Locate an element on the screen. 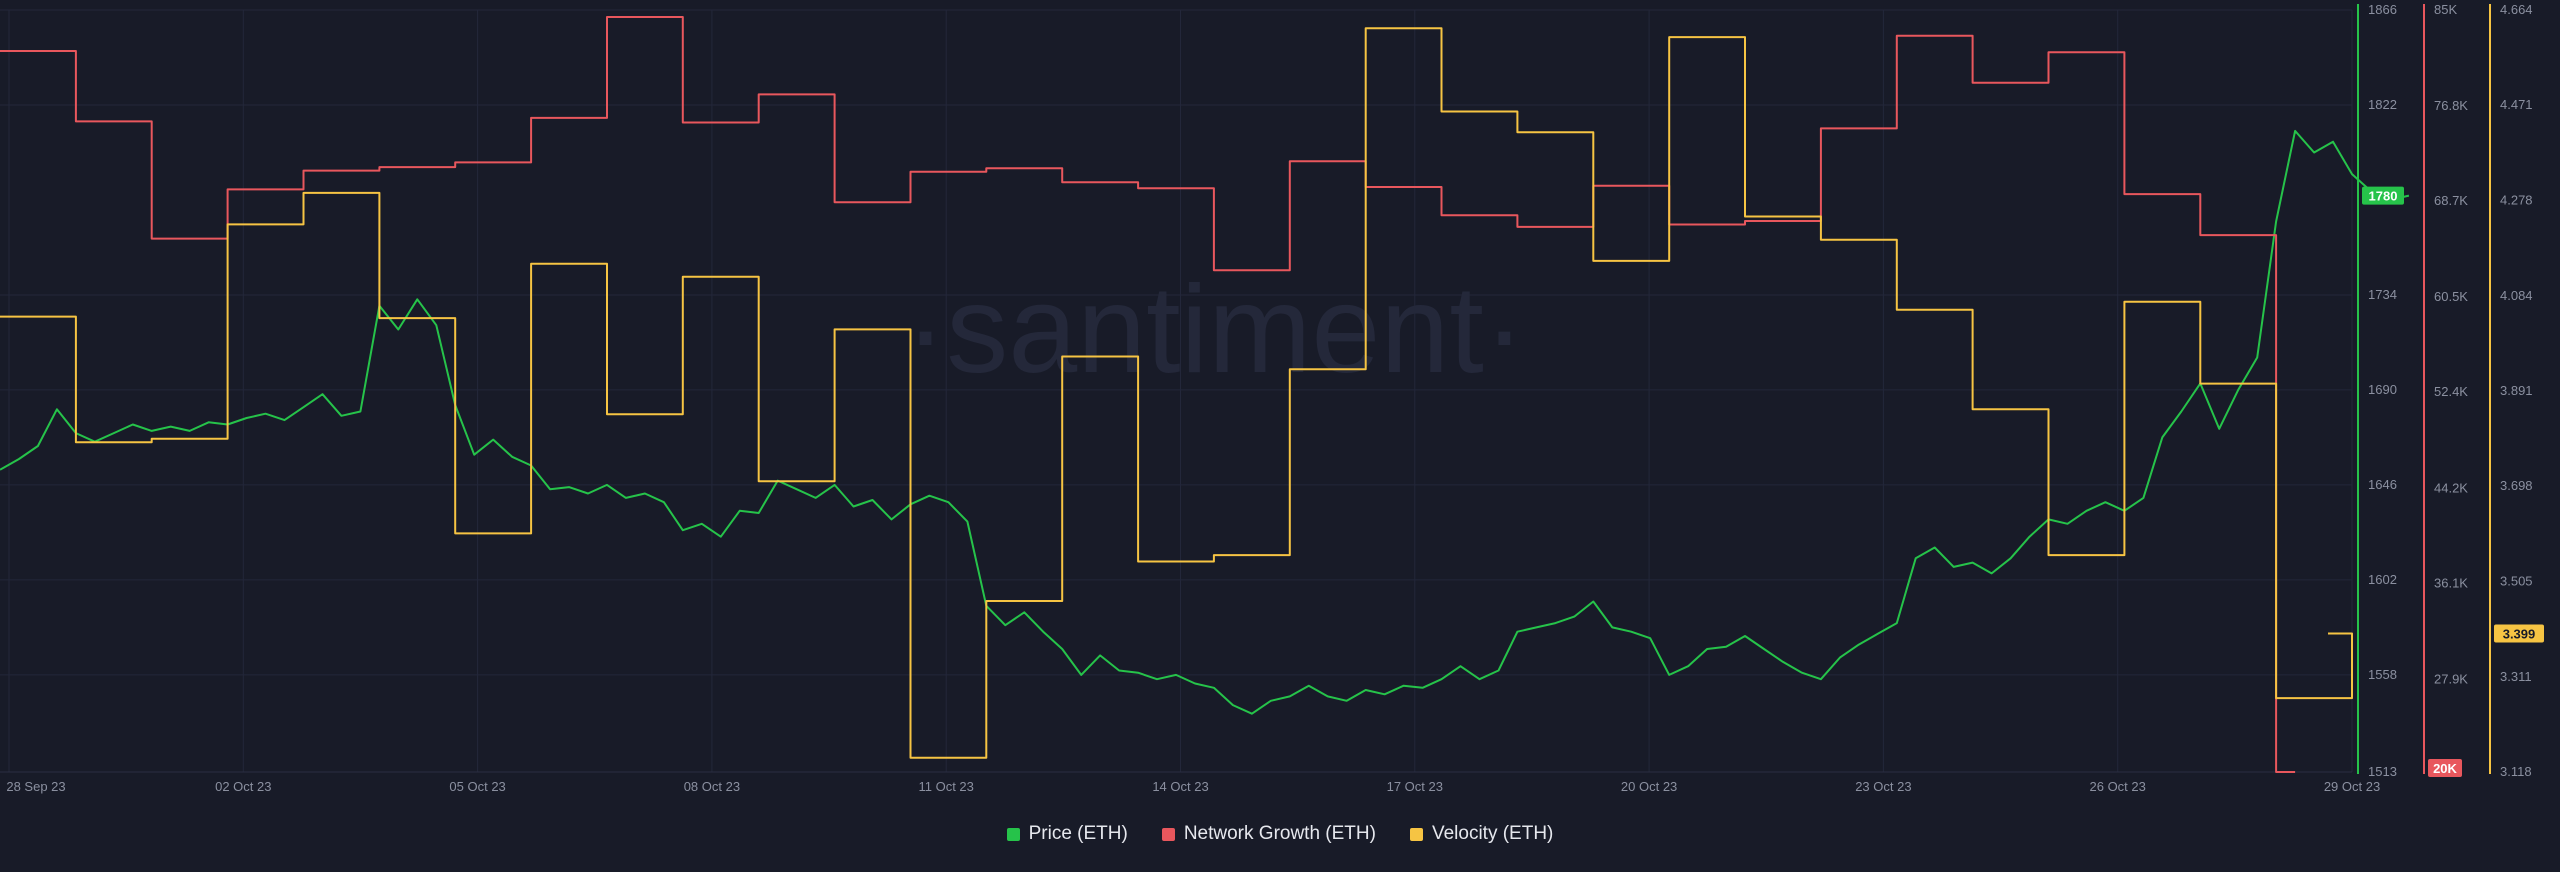 The width and height of the screenshot is (2560, 872). network-growth-current-badge is located at coordinates (2445, 768).